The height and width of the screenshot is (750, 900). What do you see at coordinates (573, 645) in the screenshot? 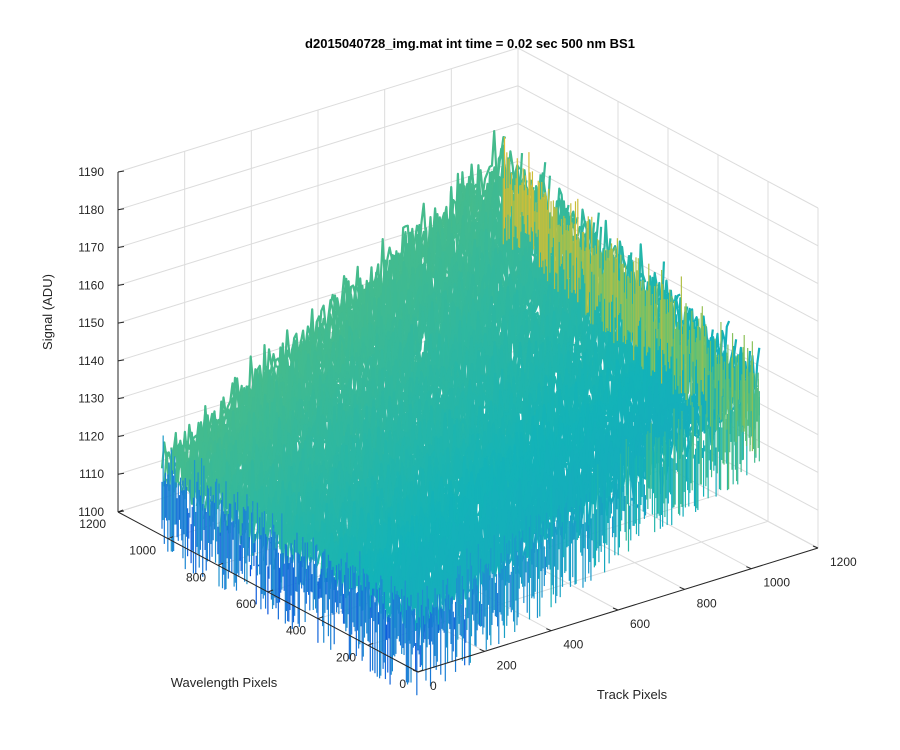
I see `track-tick-label: 400` at bounding box center [573, 645].